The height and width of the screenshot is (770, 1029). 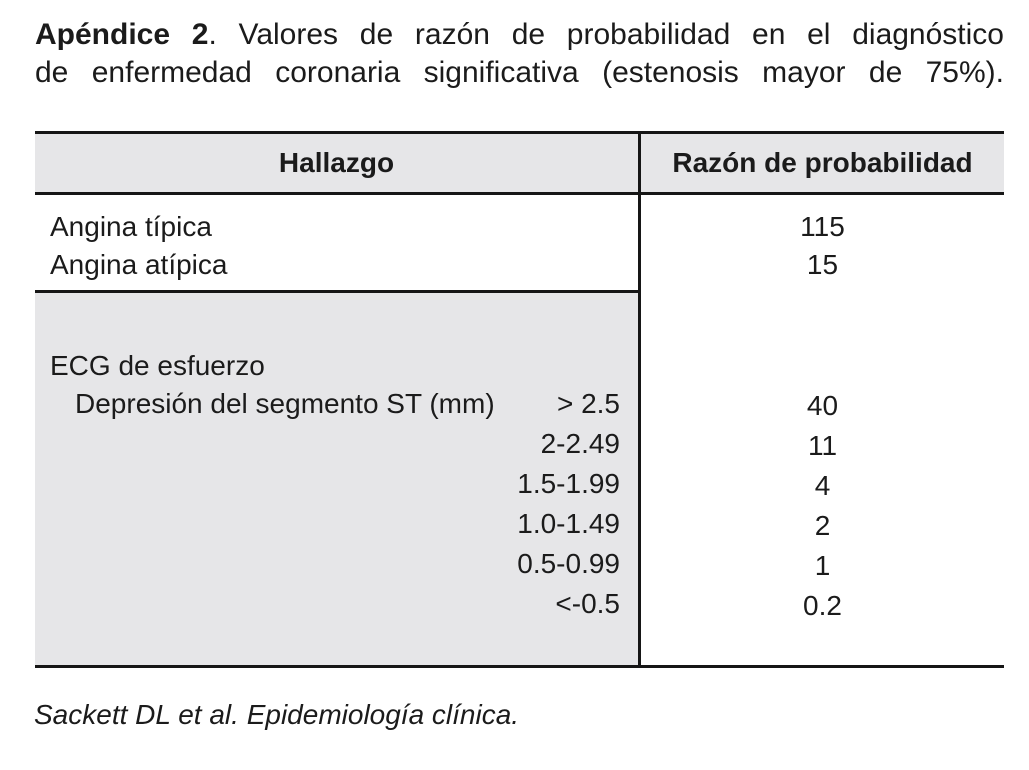 I want to click on ecg-range: <-0.5, so click(x=587, y=603).